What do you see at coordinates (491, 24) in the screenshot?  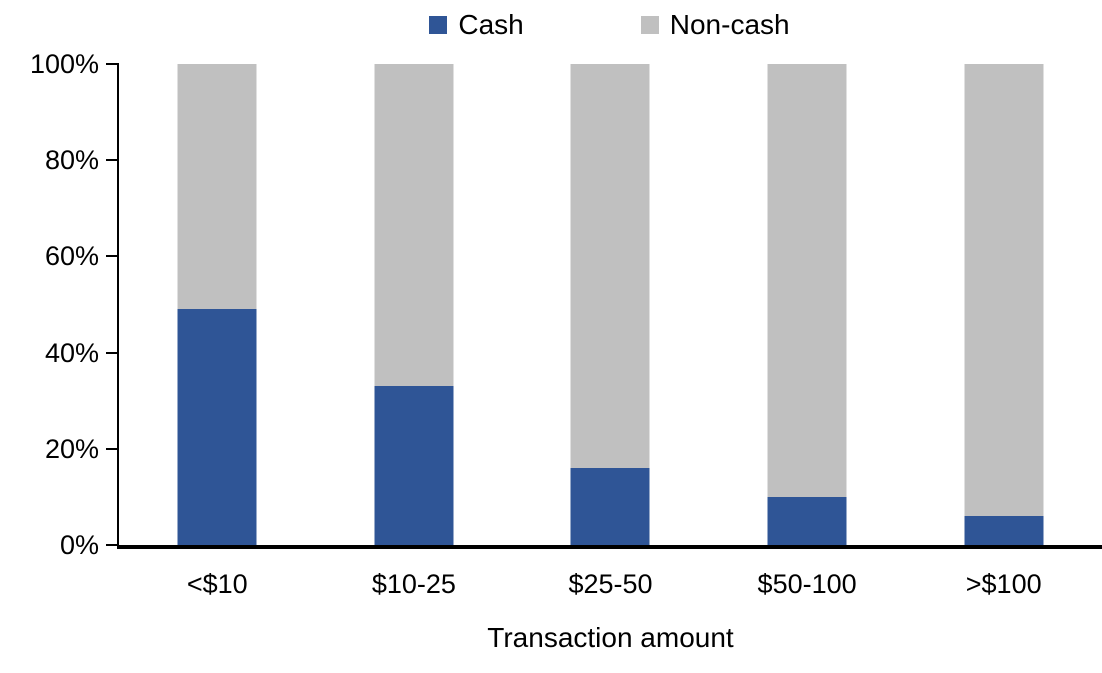 I see `legend-label: Cash` at bounding box center [491, 24].